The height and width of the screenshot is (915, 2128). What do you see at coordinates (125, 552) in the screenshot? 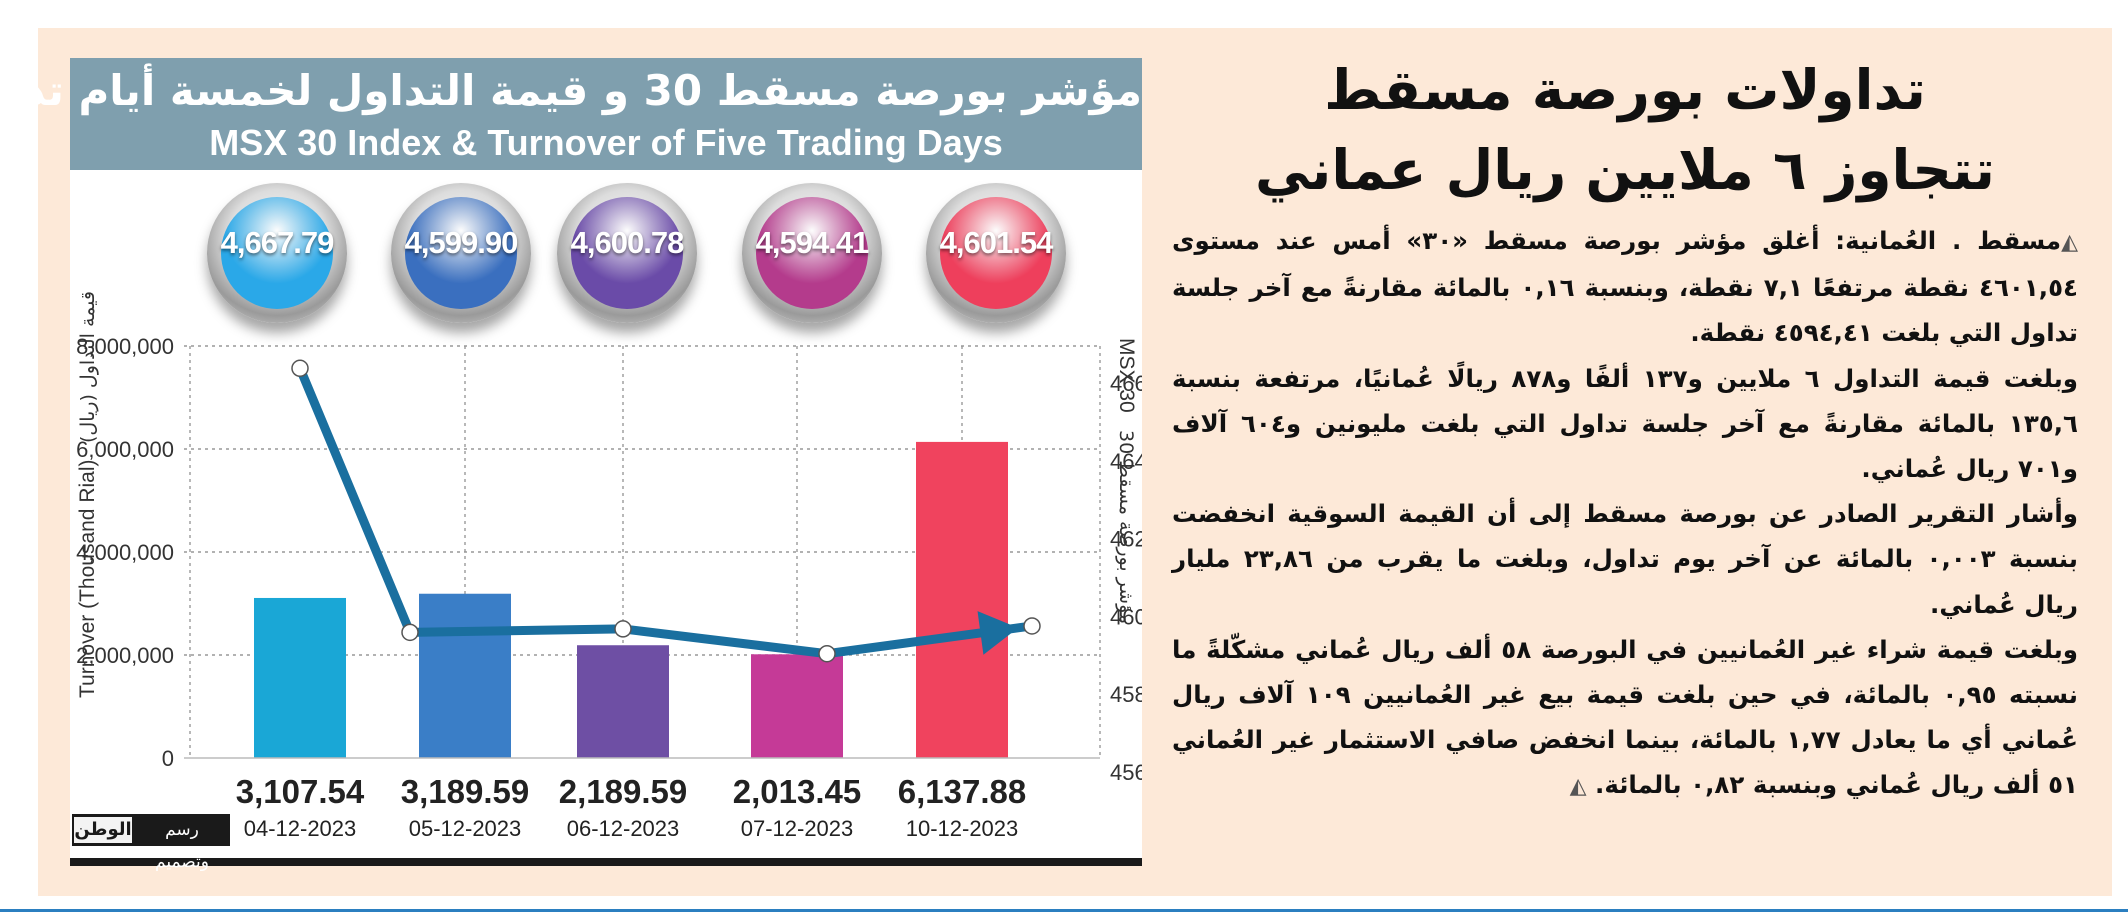
I see `y-left-tick-label: 4,000,000` at bounding box center [125, 552].